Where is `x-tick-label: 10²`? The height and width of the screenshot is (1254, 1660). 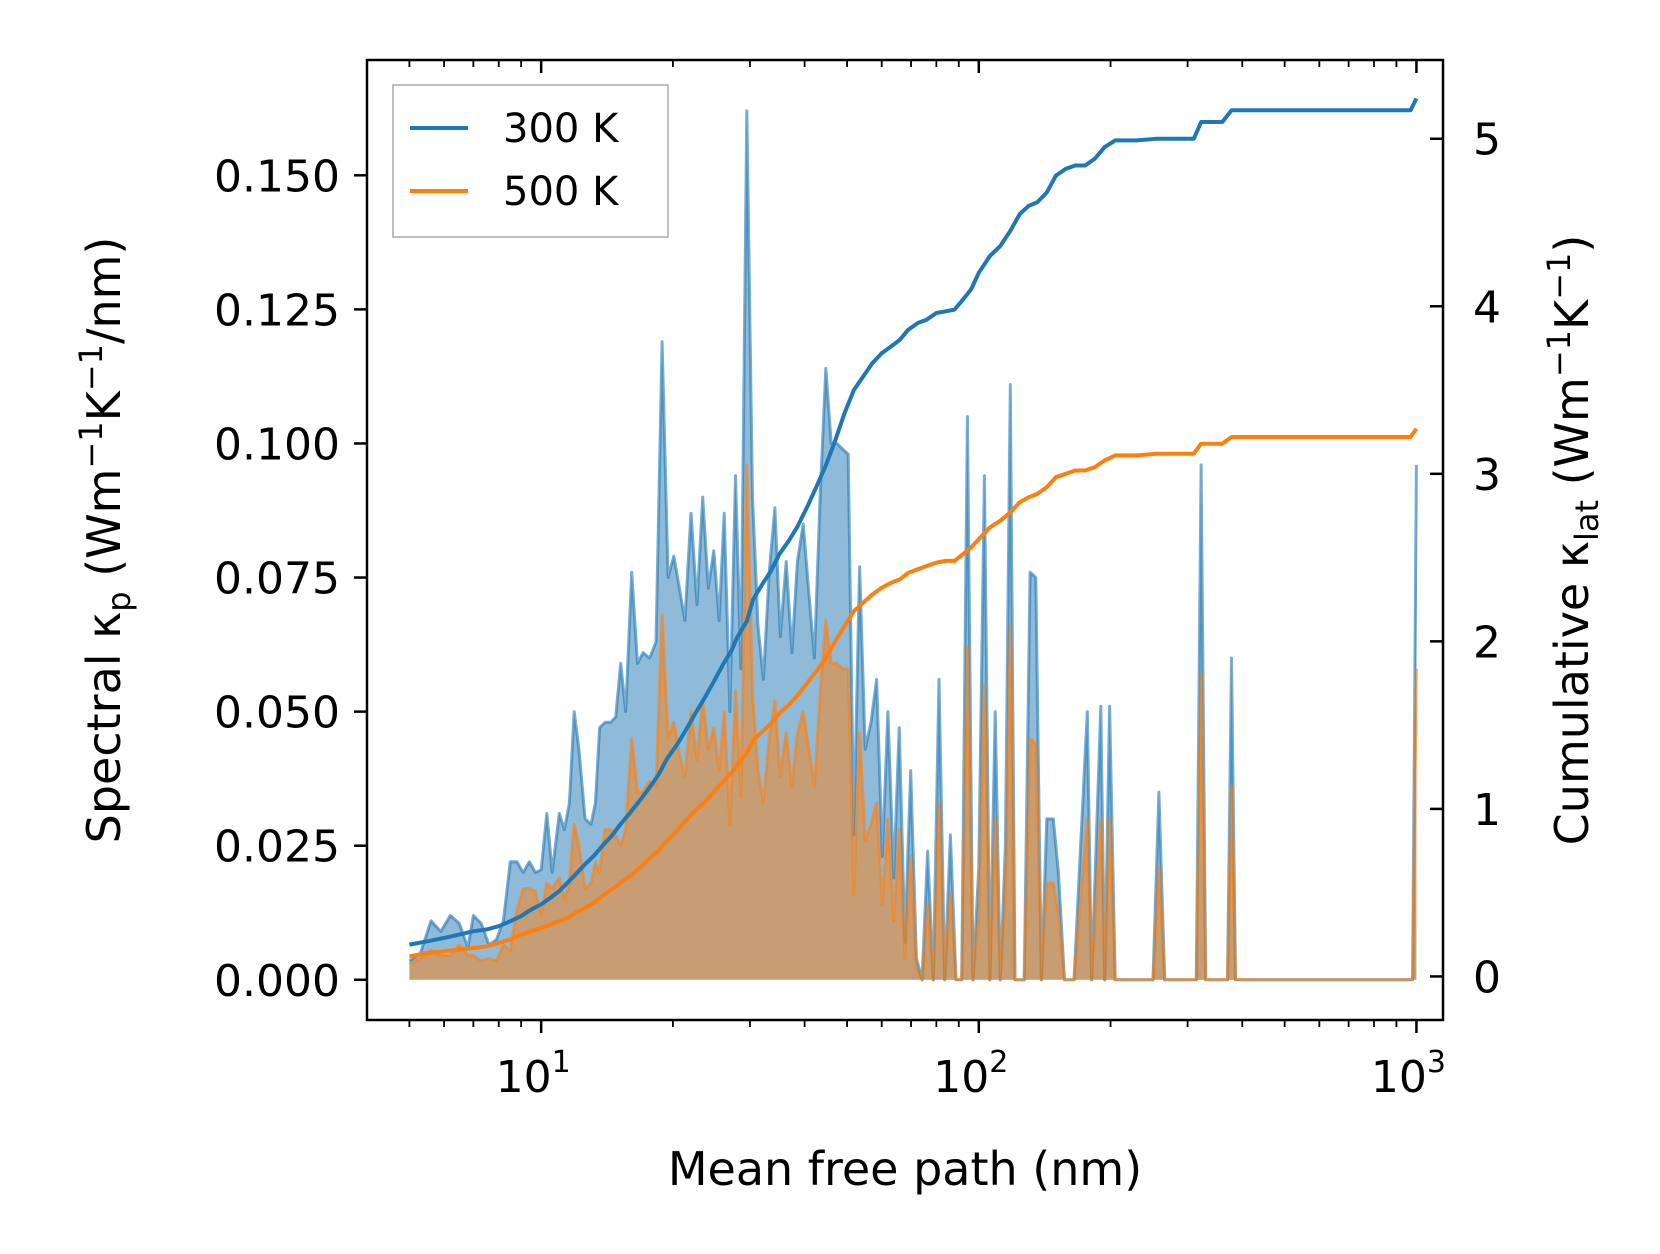 x-tick-label: 10² is located at coordinates (970, 1074).